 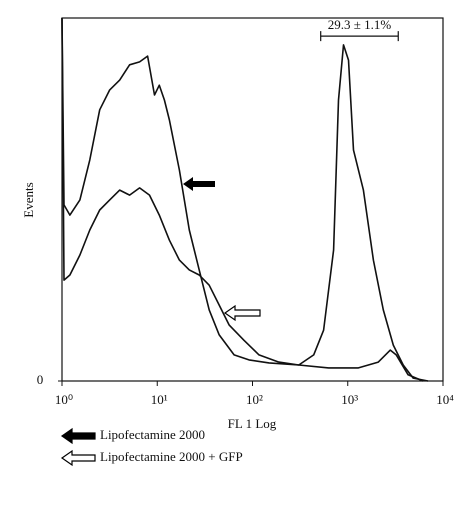 I want to click on arrow-control, so click(x=199, y=184).